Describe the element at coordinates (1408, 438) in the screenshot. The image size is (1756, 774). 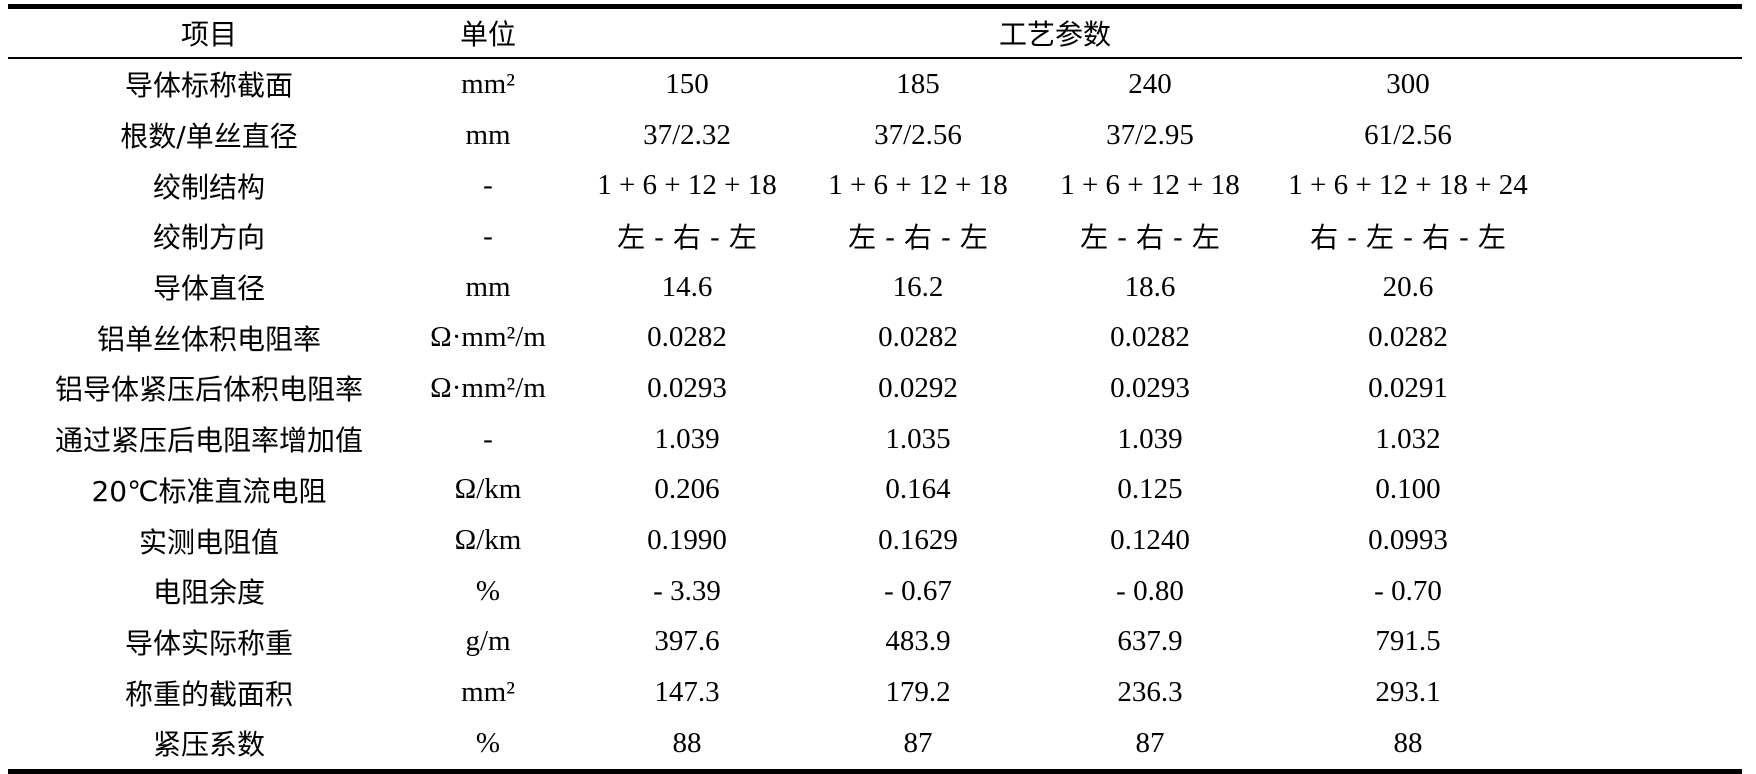
I see `value-cell: 1.032` at that location.